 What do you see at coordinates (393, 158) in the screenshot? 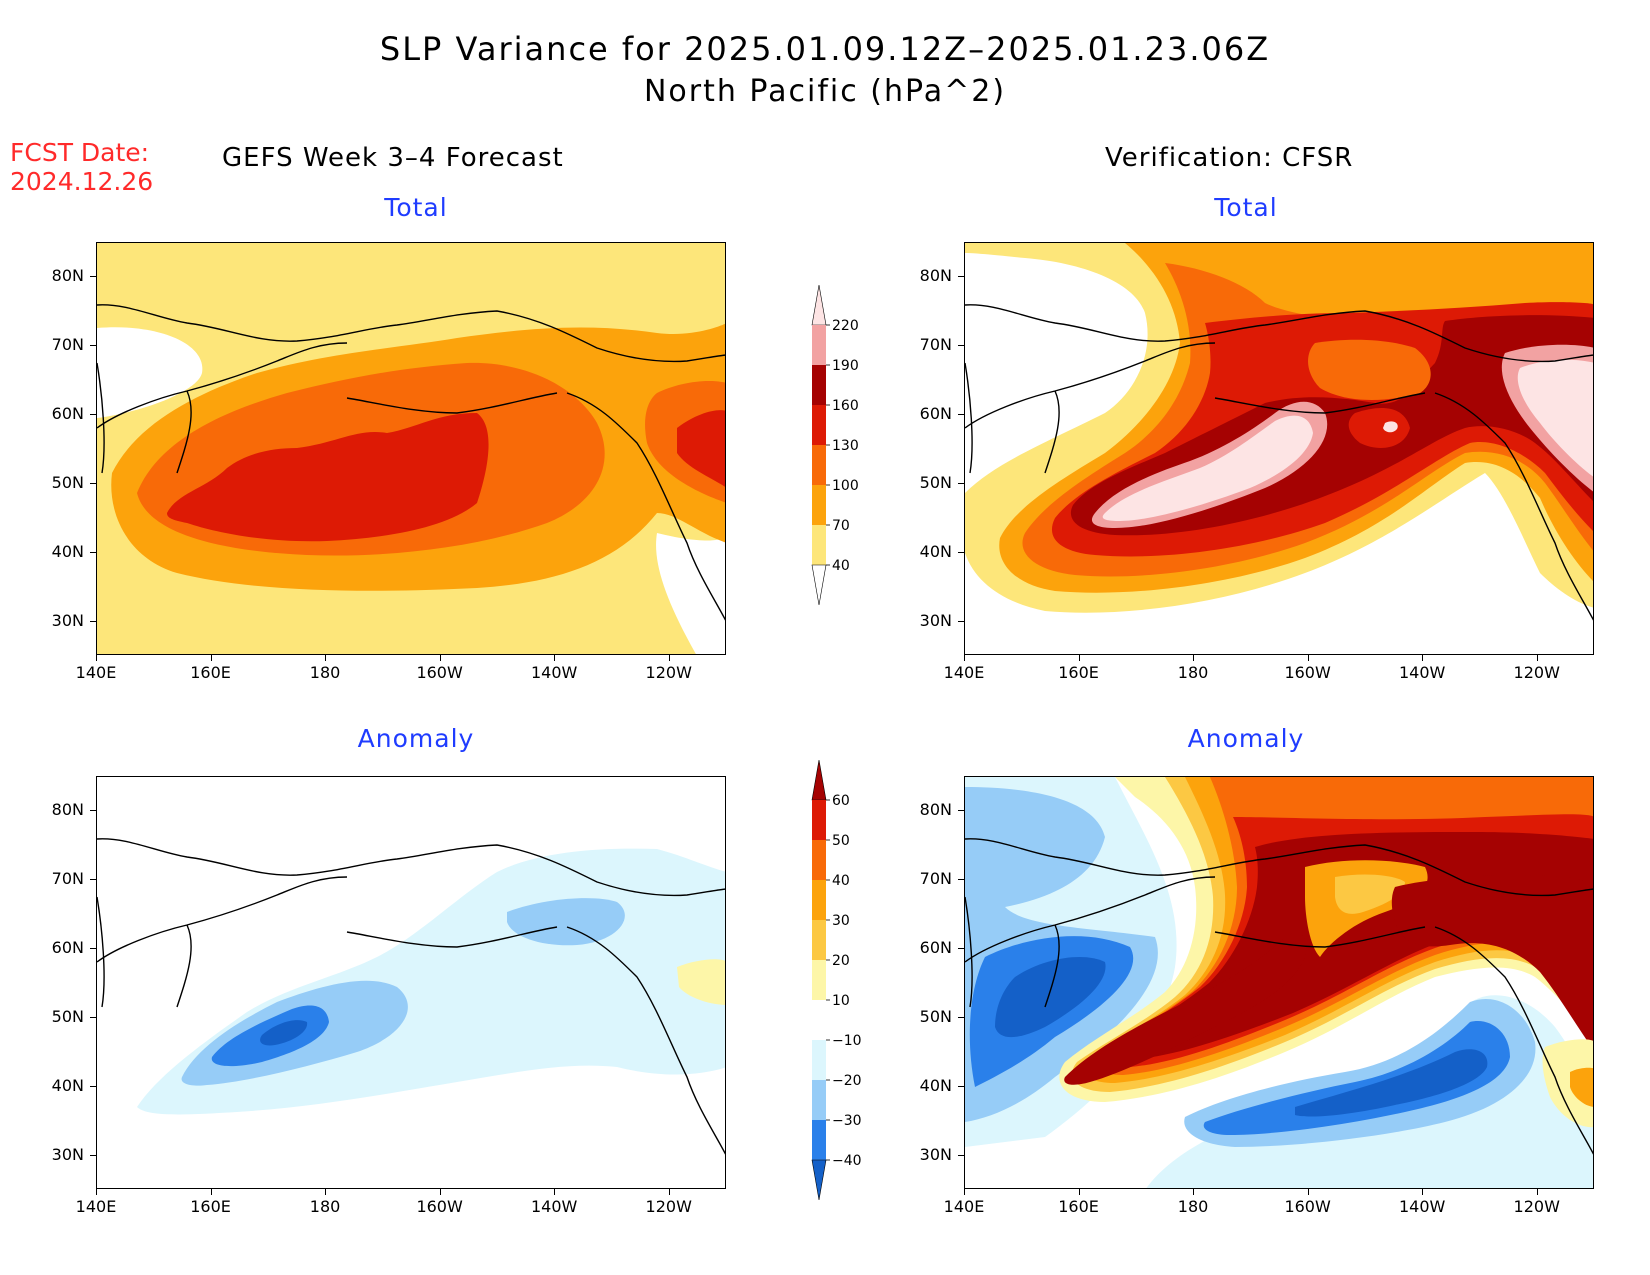
I see `left-column-title: GEFS Week 3–4 Forecast` at bounding box center [393, 158].